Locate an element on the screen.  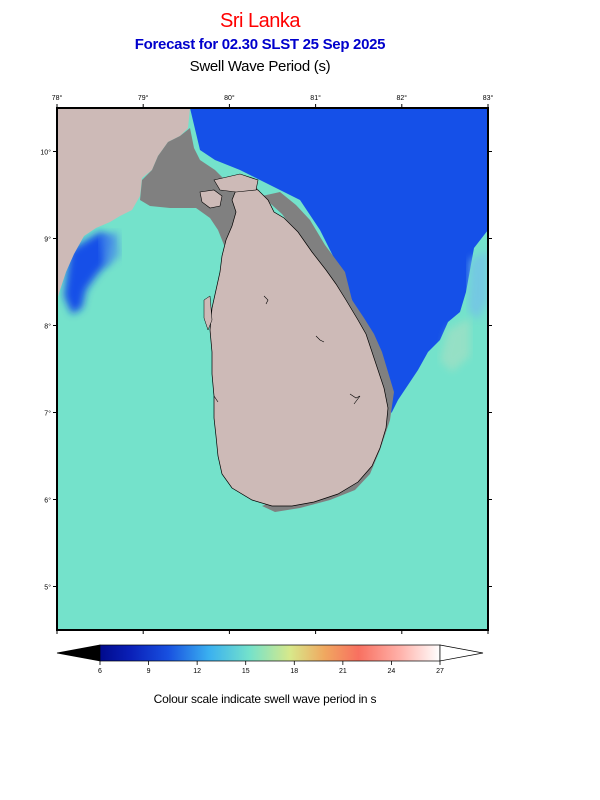
long-period-swell-west is located at coordinates (88, 273).